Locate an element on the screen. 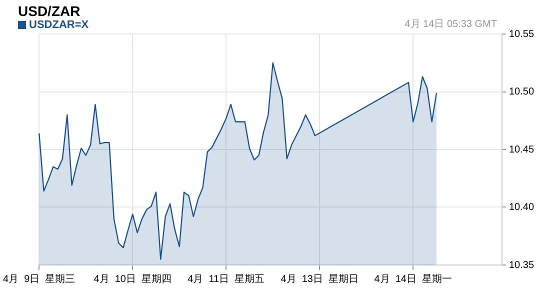  y-tick-label: 10.50 is located at coordinates (521, 92).